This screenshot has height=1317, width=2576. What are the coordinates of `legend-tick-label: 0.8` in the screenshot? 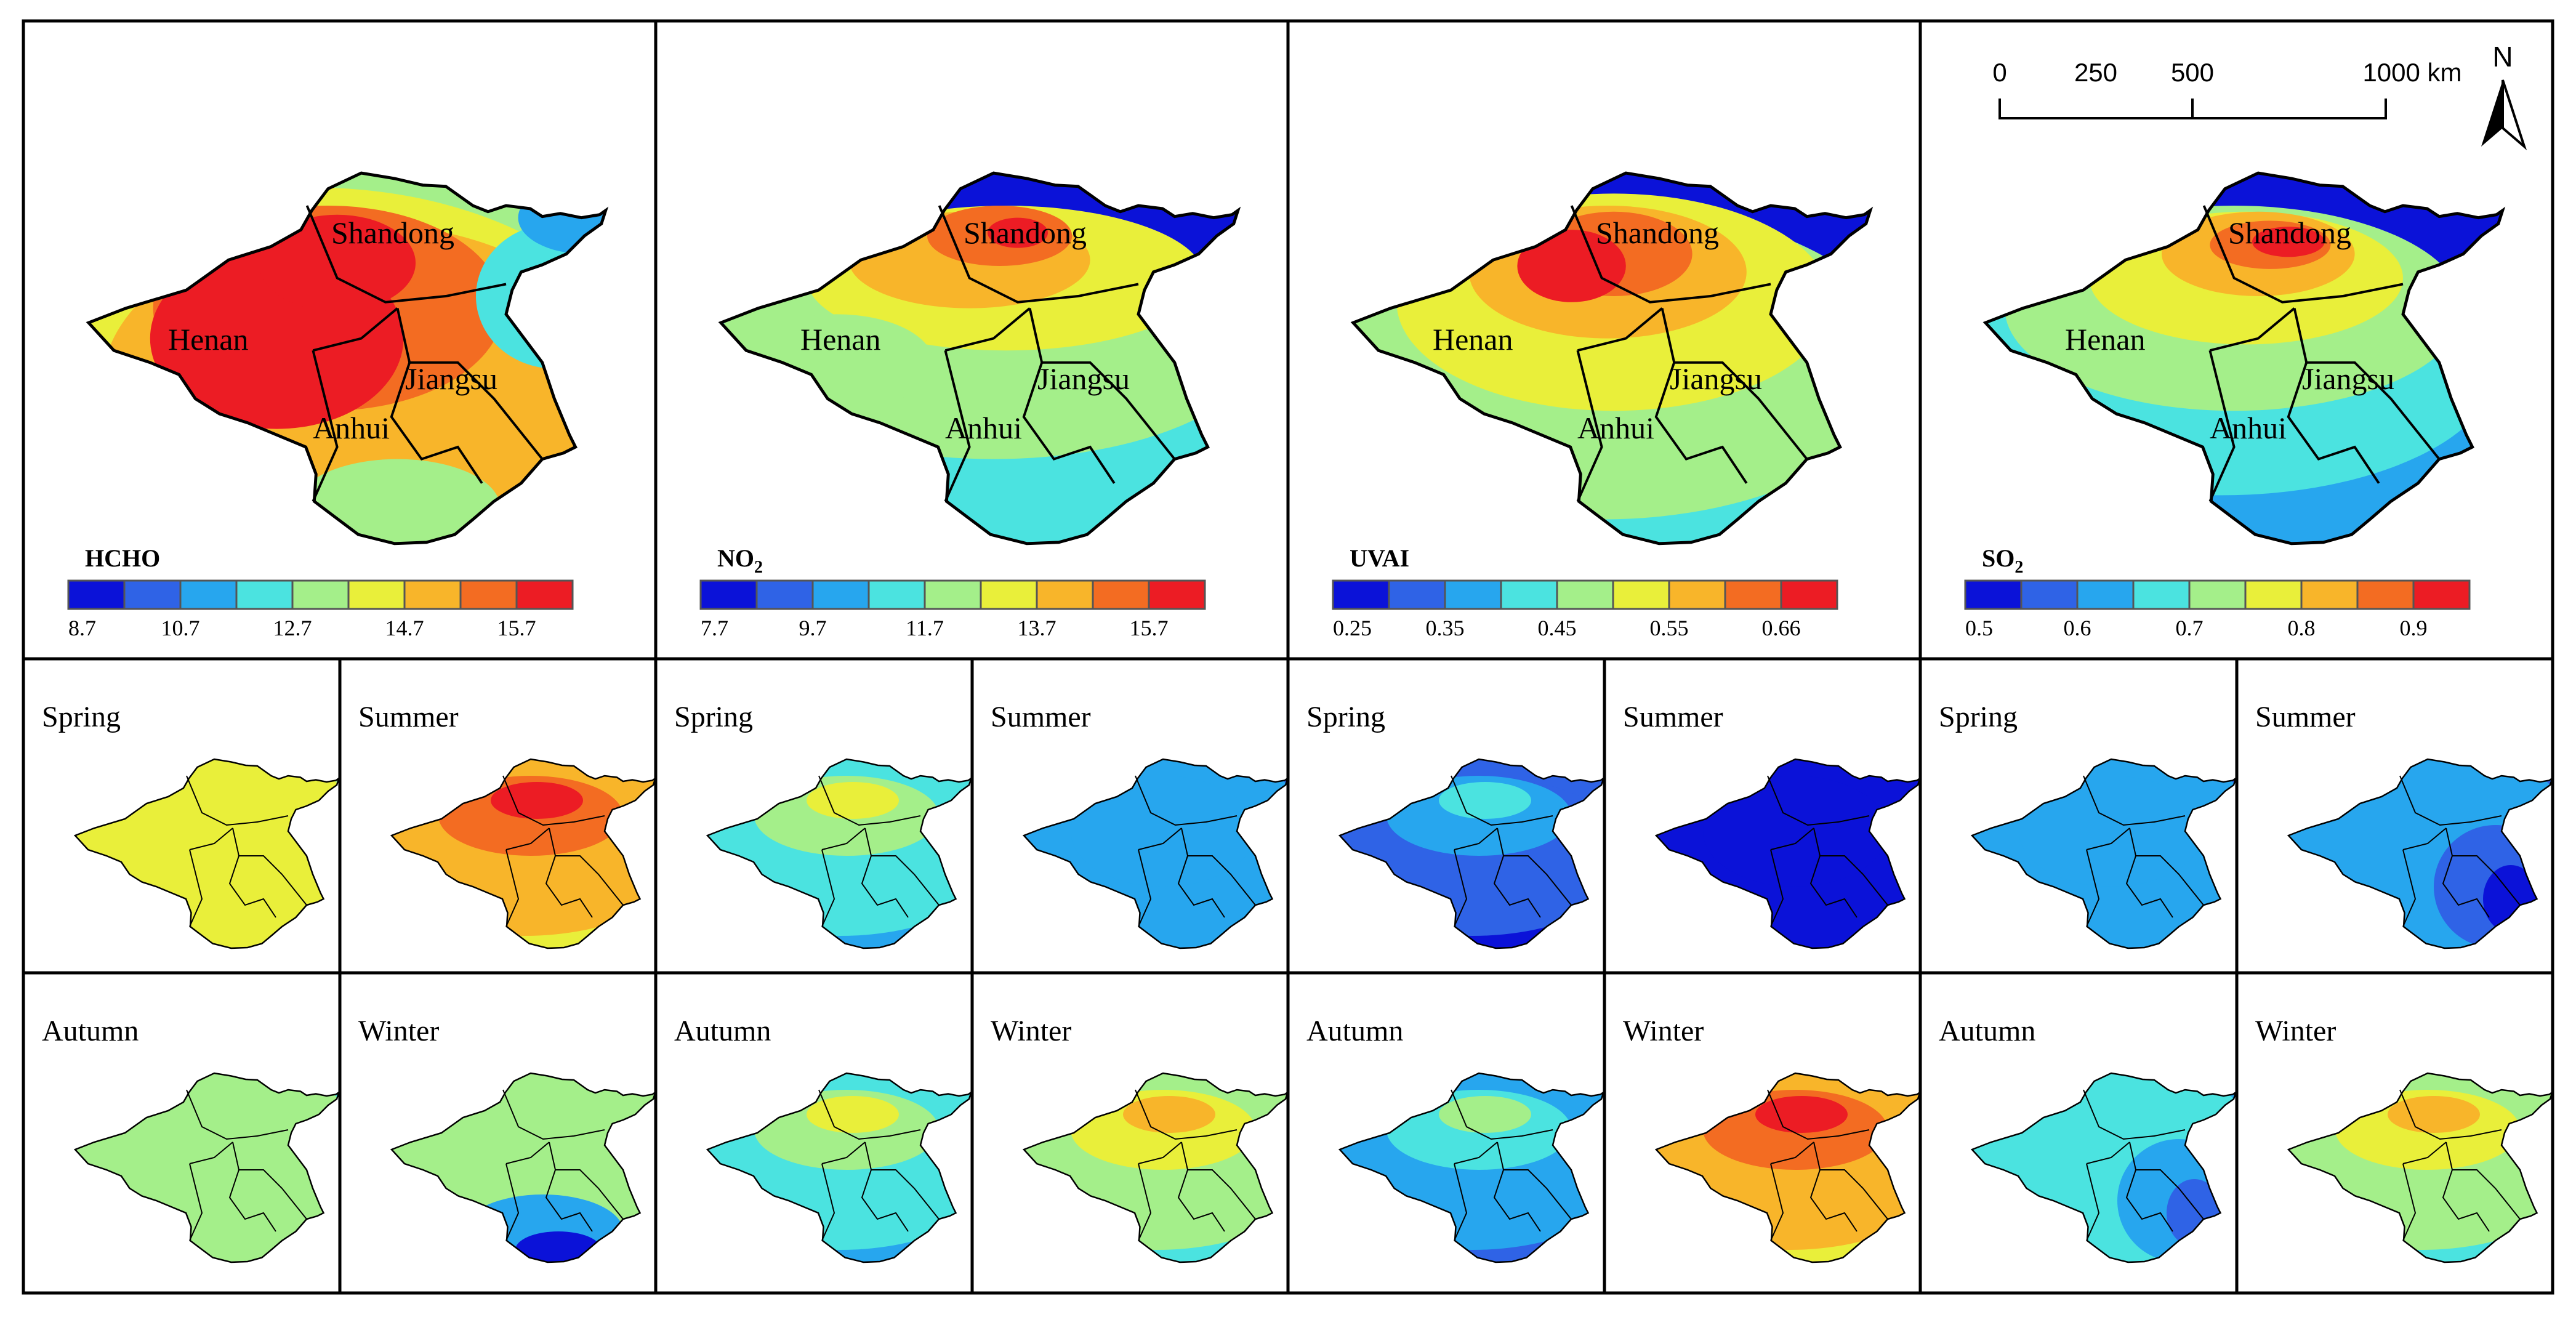 It's located at (2302, 628).